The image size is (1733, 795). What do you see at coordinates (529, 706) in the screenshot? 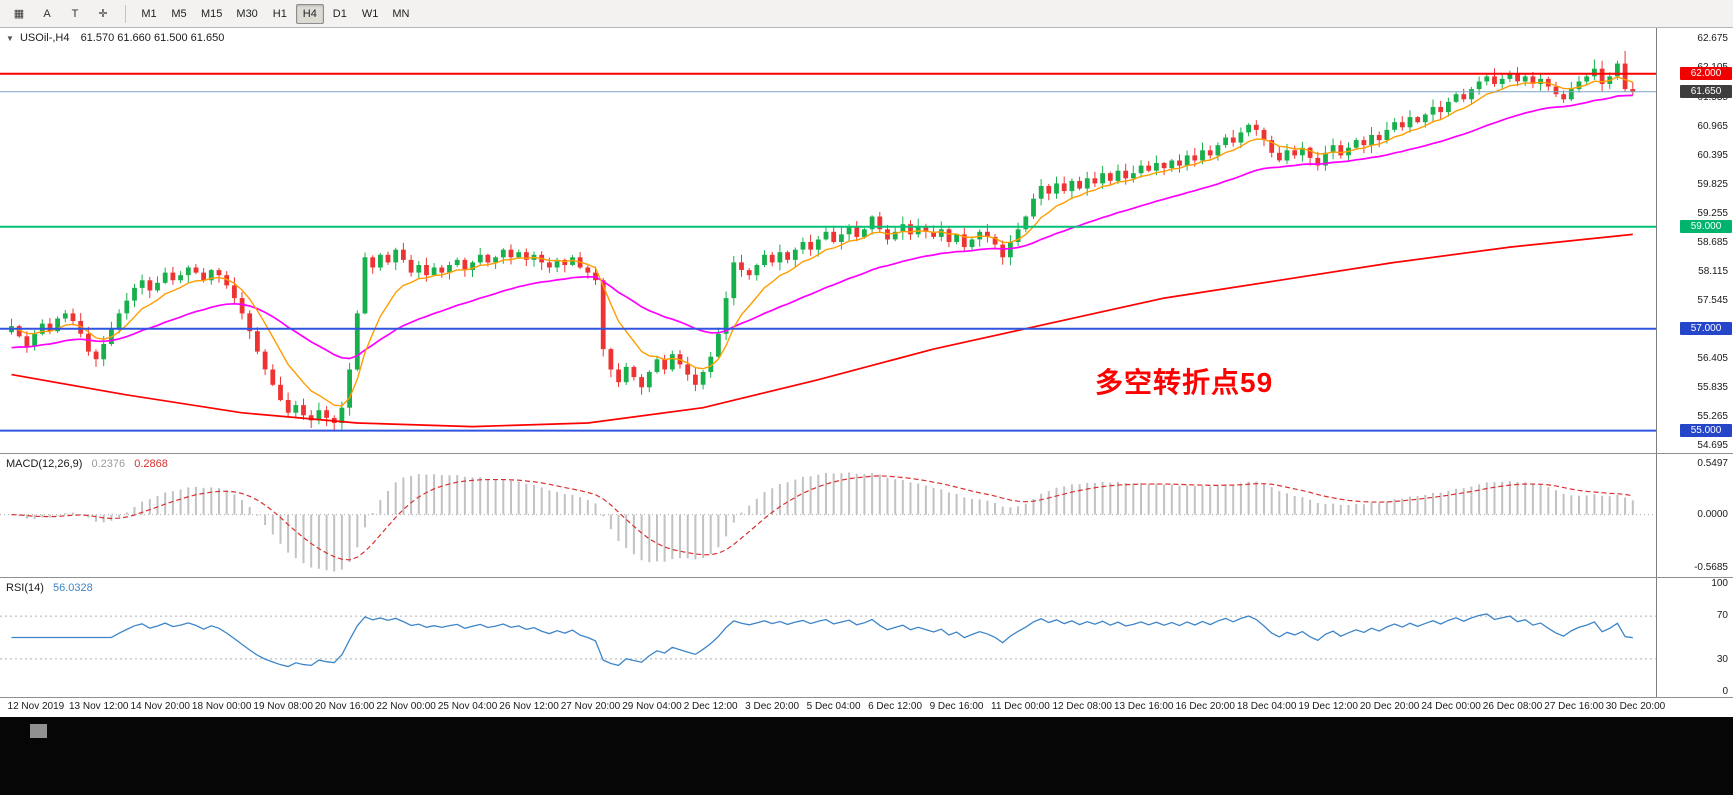
I see `time-axis-label: 26 Nov 12:00` at bounding box center [529, 706].